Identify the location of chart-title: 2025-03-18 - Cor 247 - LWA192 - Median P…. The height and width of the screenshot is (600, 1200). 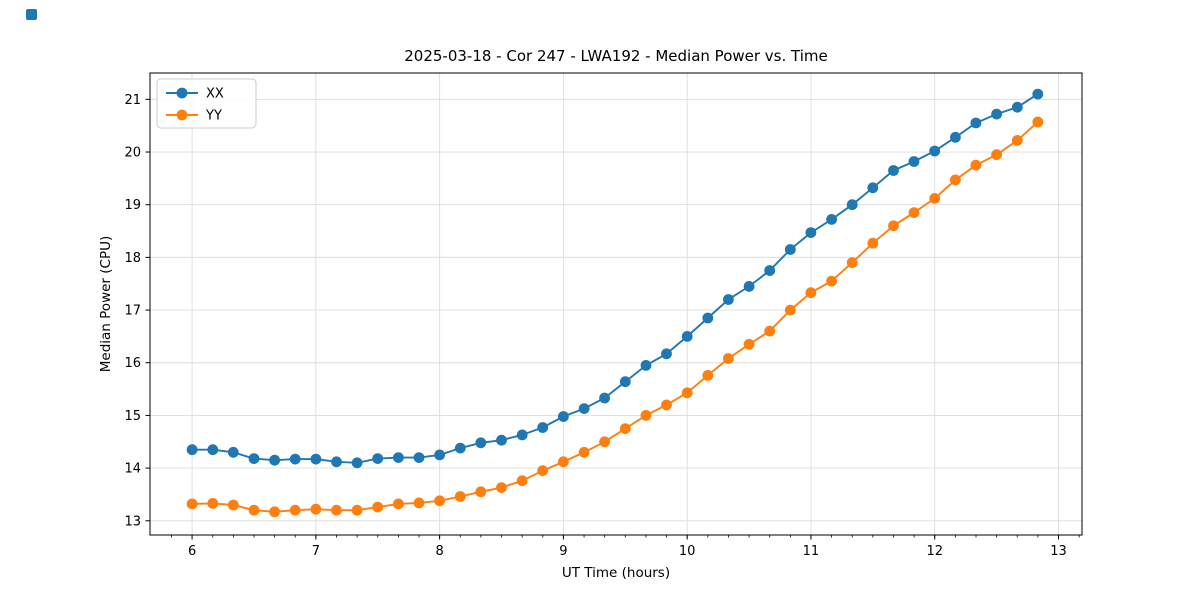
(616, 56).